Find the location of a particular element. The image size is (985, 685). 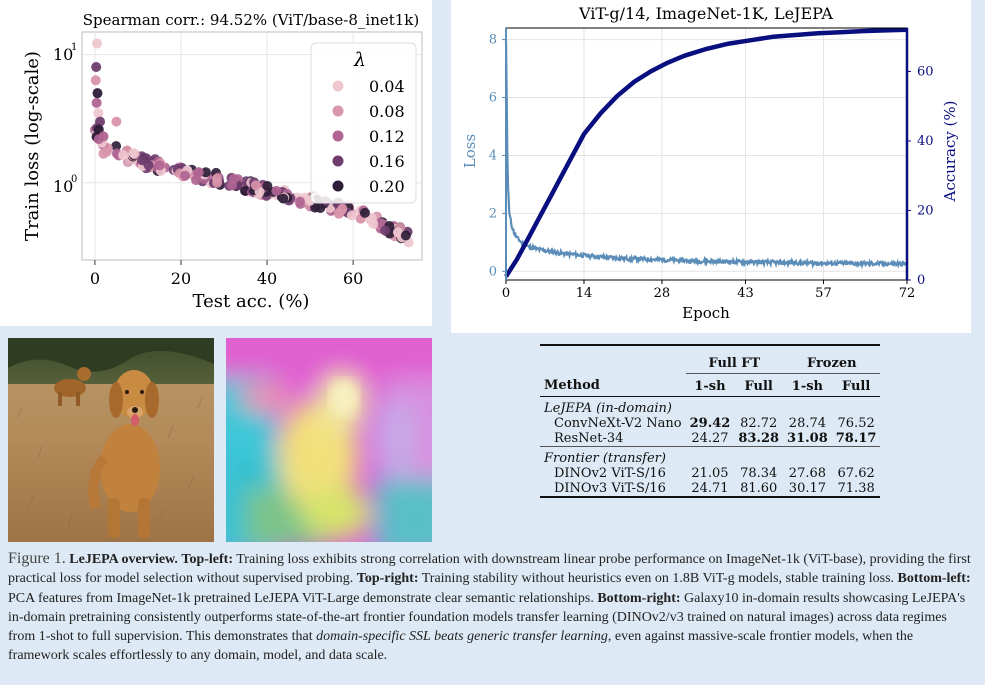

method-cell: DINOv3 ViT-S/16 is located at coordinates (610, 488).